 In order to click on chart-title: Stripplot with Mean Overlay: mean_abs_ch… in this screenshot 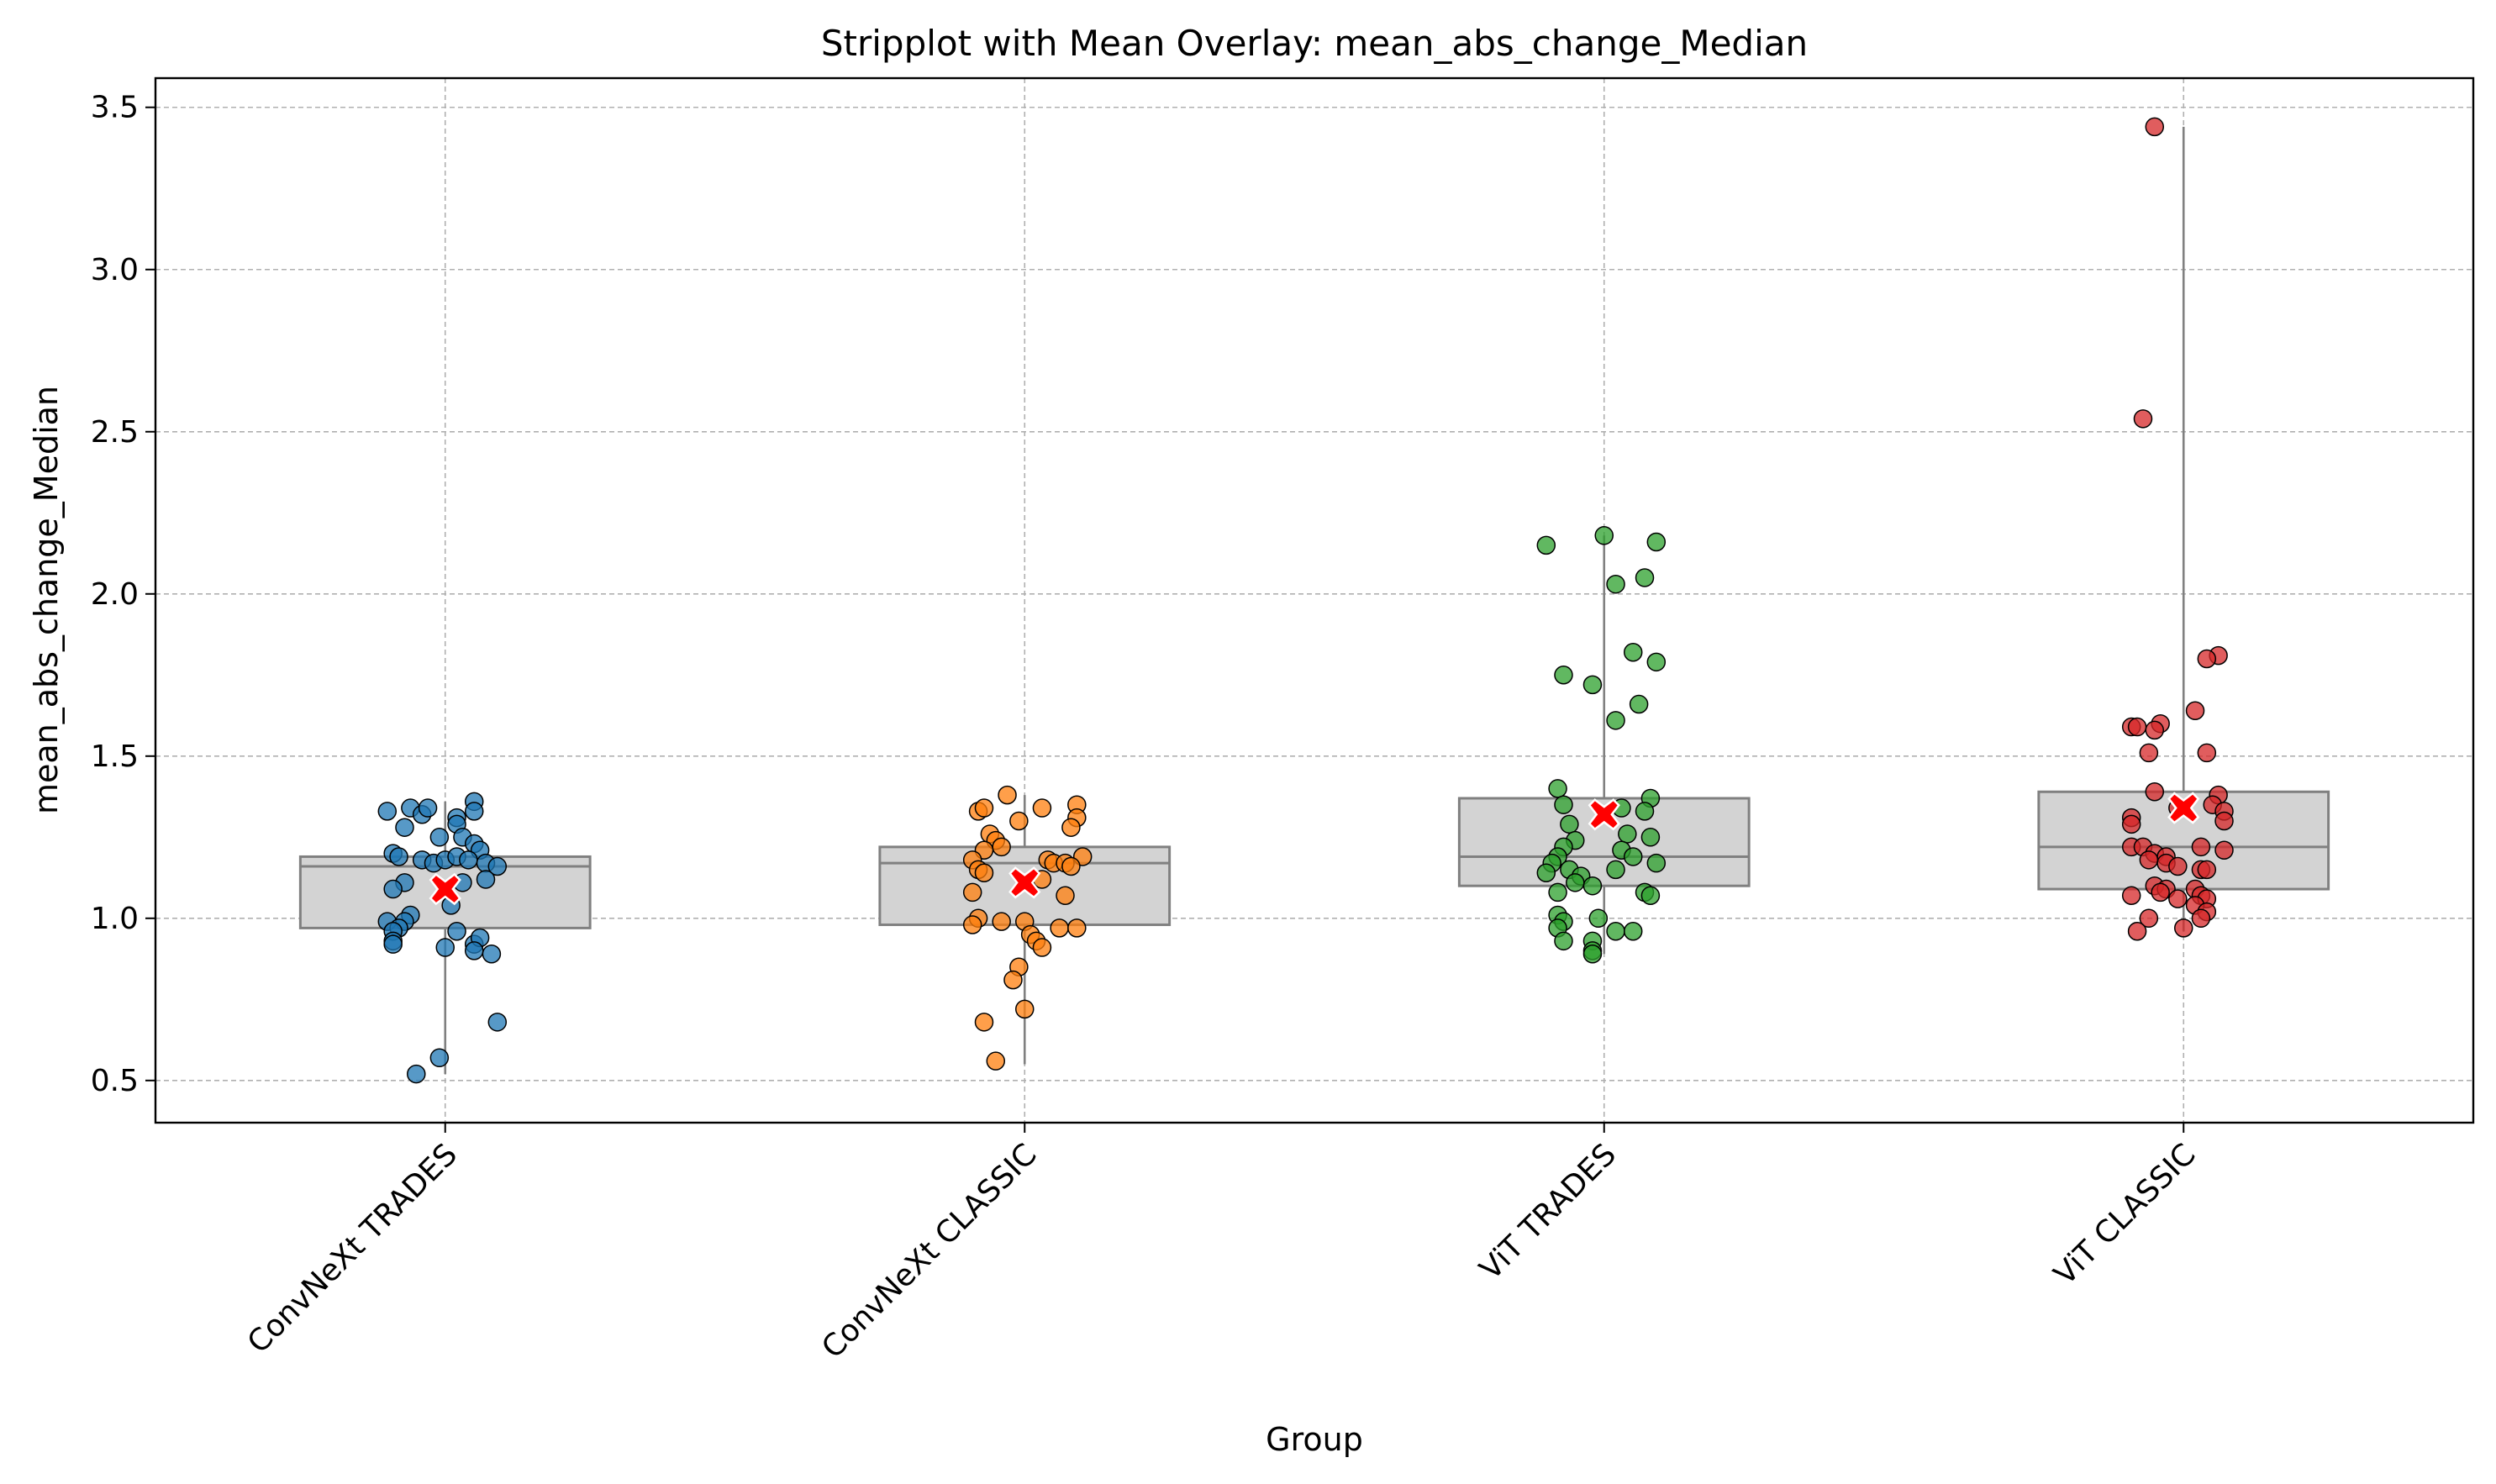, I will do `click(1314, 44)`.